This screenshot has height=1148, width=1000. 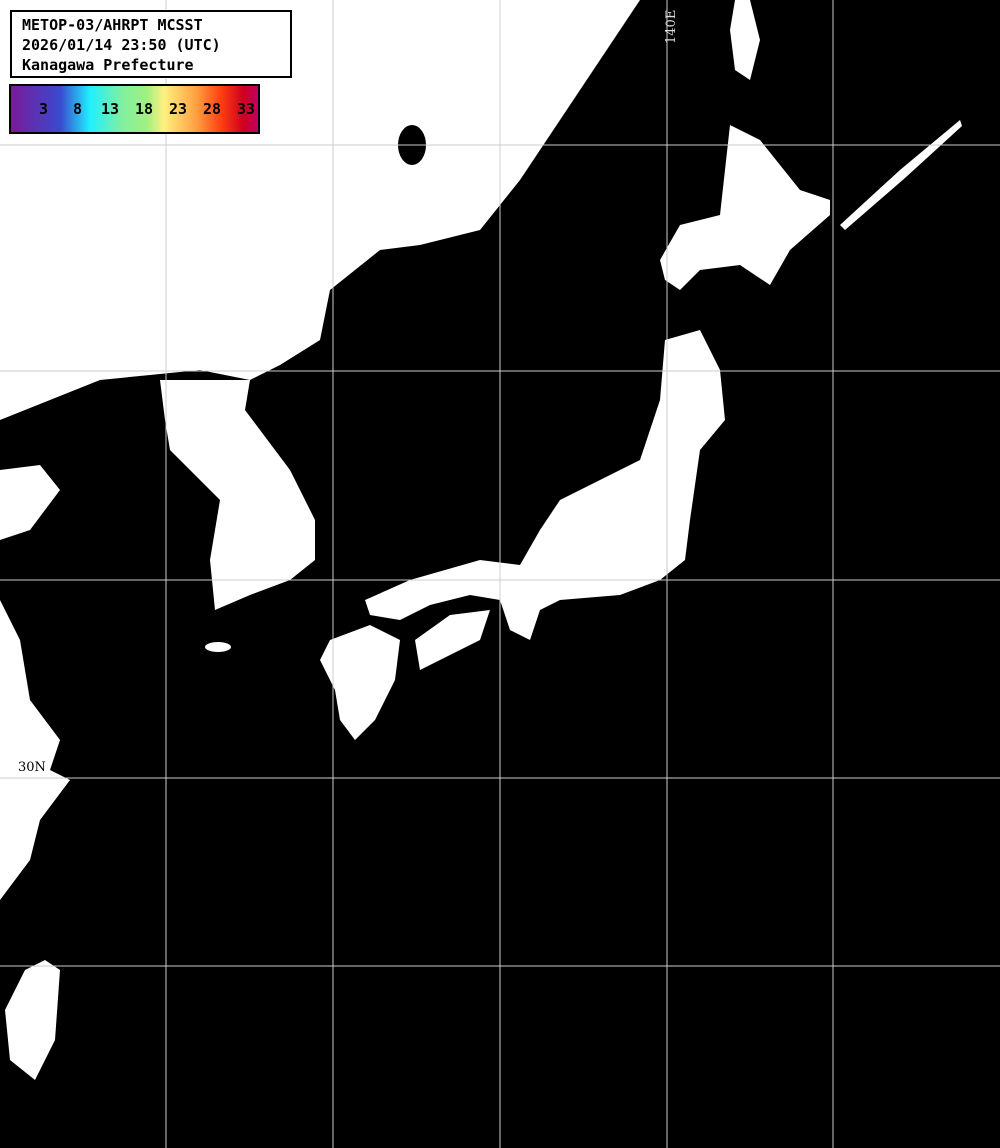 I want to click on hokkaido, so click(x=745, y=207).